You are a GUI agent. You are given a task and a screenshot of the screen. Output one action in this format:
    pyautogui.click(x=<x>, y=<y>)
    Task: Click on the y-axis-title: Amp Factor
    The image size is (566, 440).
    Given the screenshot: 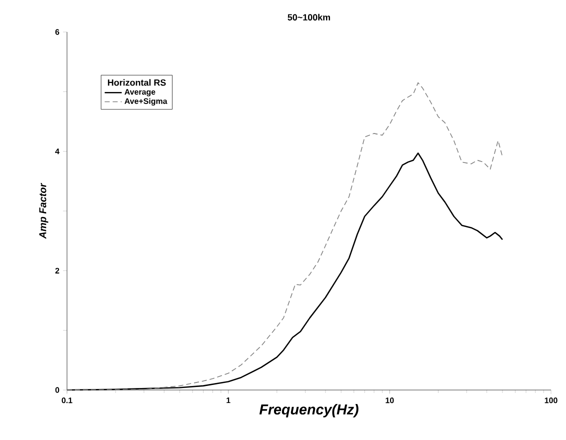 What is the action you would take?
    pyautogui.click(x=43, y=210)
    